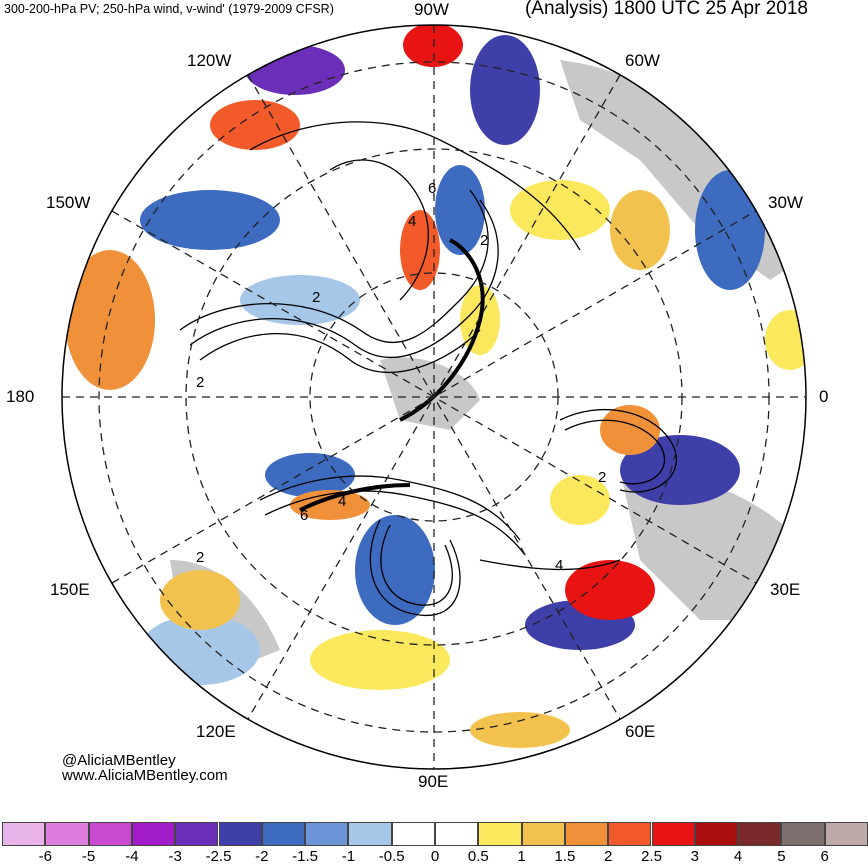 Image resolution: width=868 pixels, height=865 pixels. Describe the element at coordinates (348, 856) in the screenshot. I see `colorbar-label: -1` at that location.